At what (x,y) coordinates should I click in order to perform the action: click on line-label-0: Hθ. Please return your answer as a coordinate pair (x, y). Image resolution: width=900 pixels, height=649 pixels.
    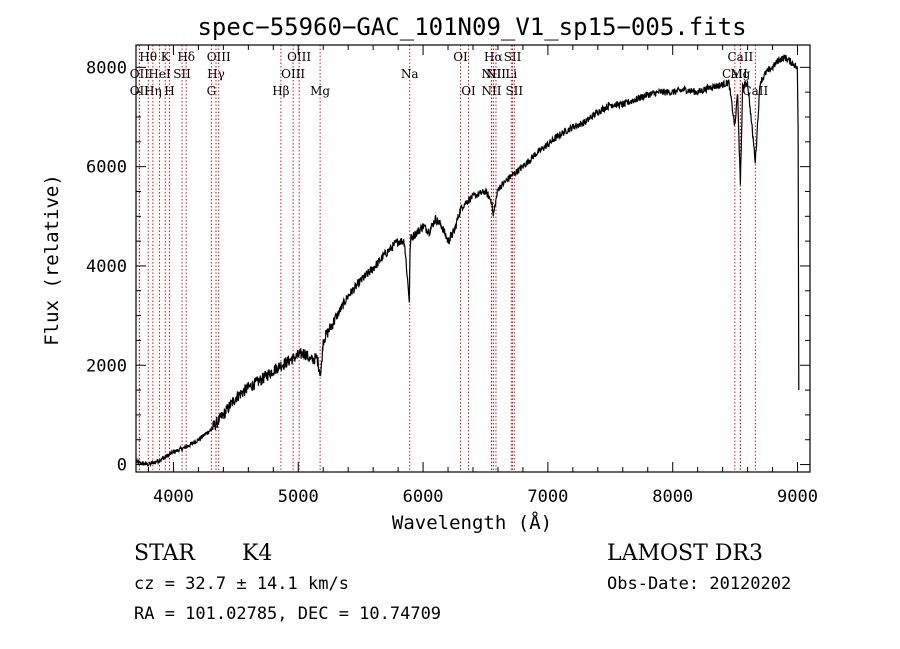
    Looking at the image, I should click on (148, 57).